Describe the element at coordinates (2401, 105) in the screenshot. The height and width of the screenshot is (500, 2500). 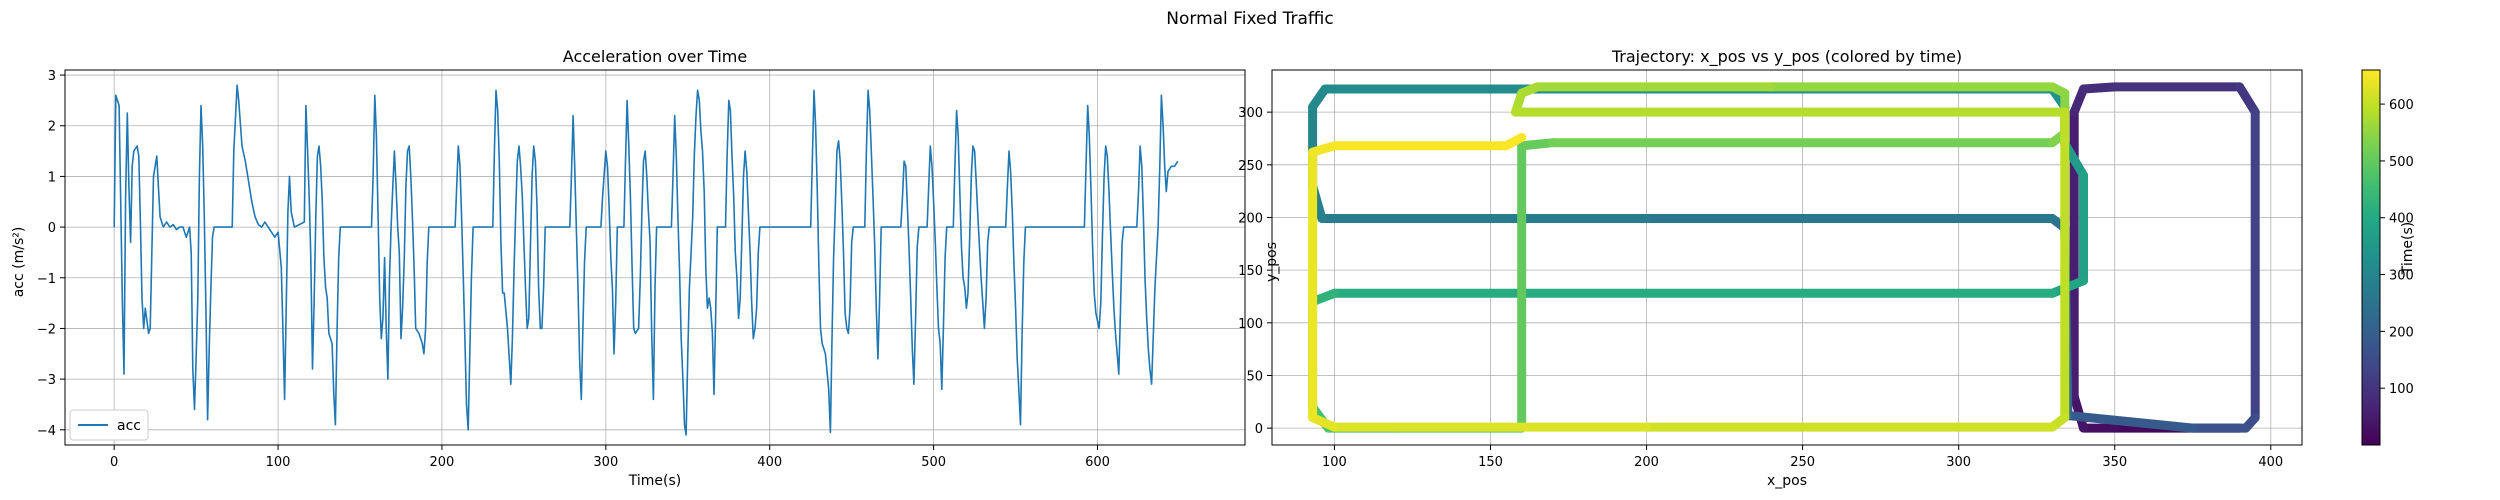
I see `colorbar-tick-label: 600` at that location.